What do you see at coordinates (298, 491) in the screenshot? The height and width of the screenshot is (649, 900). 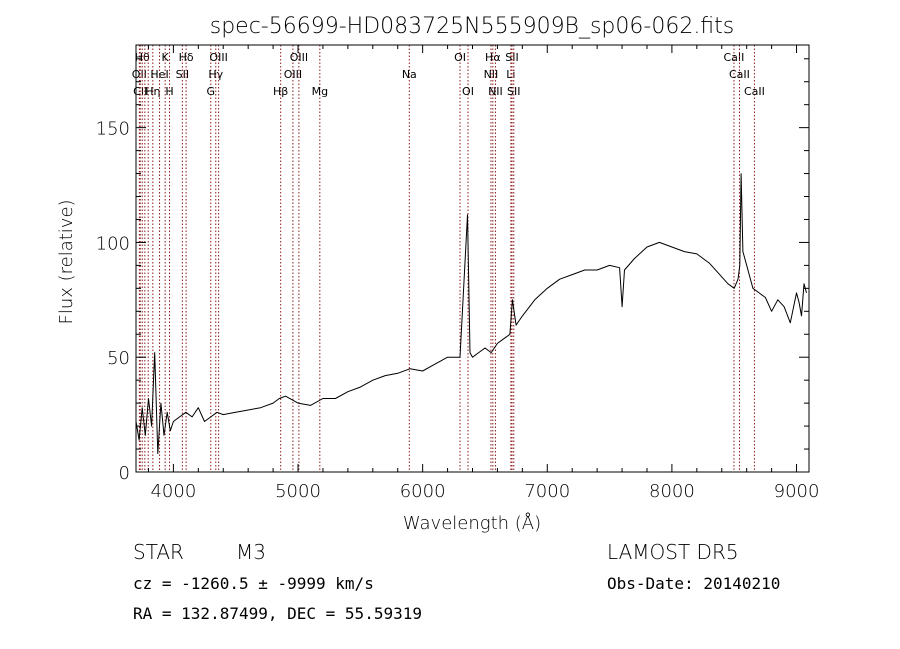 I see `x-tick-label: 5000` at bounding box center [298, 491].